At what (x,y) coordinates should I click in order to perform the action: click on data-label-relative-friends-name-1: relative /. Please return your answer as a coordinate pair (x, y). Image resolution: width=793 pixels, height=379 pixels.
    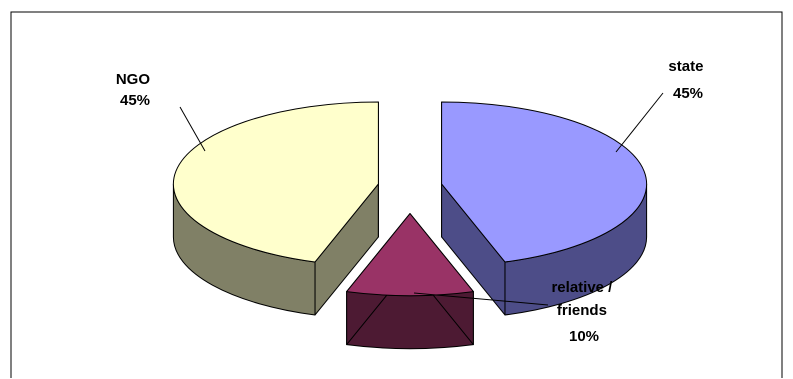
    Looking at the image, I should click on (582, 287).